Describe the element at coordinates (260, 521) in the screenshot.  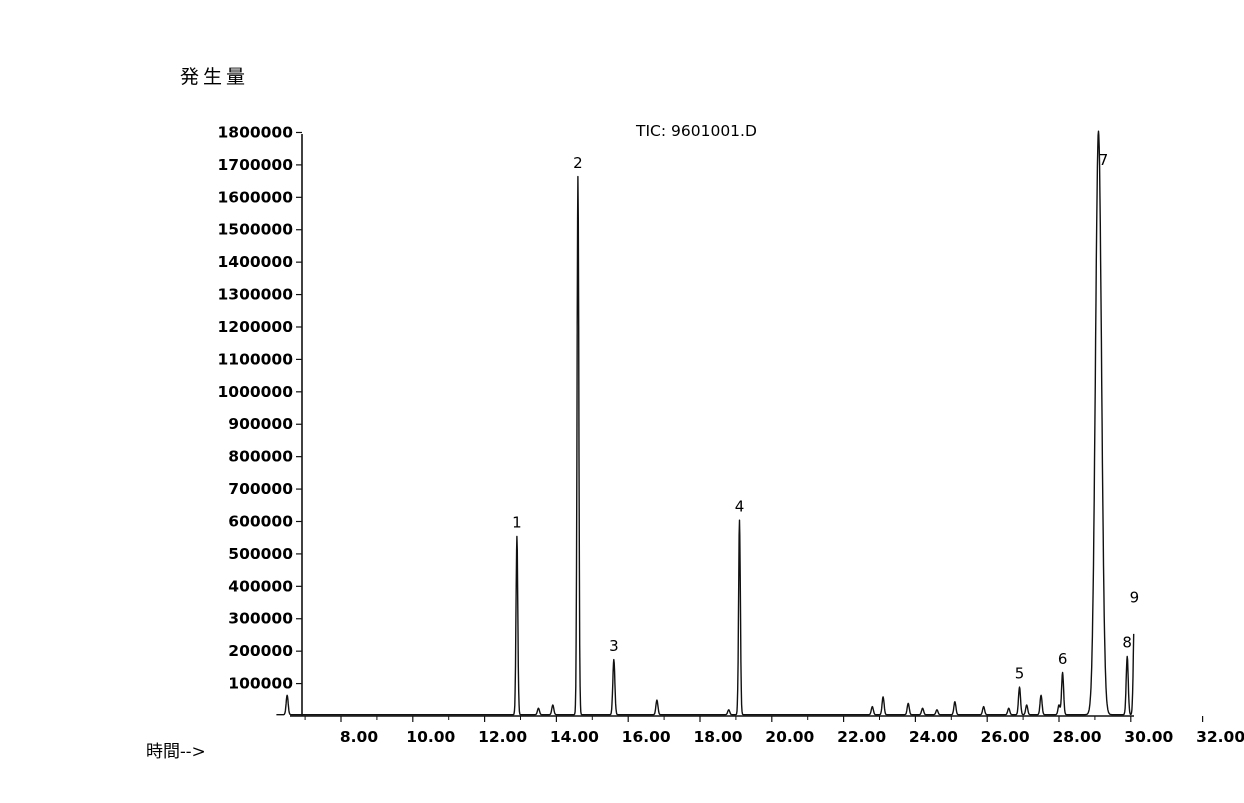
I see `y-tick-label: 600000` at that location.